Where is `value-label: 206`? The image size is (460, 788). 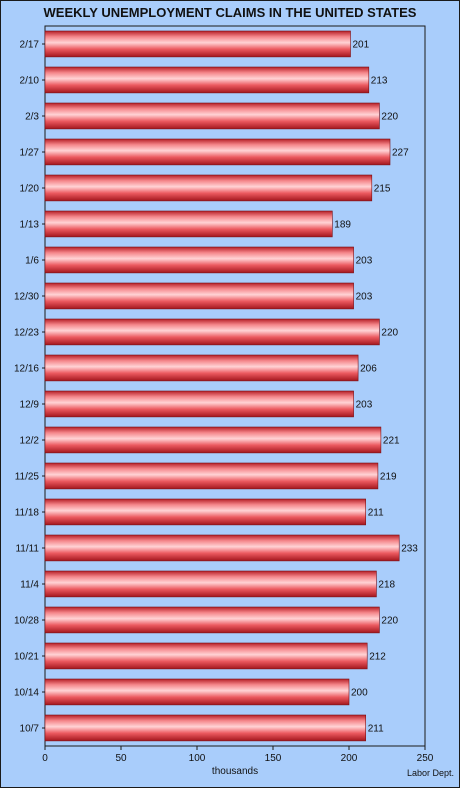 value-label: 206 is located at coordinates (368, 369).